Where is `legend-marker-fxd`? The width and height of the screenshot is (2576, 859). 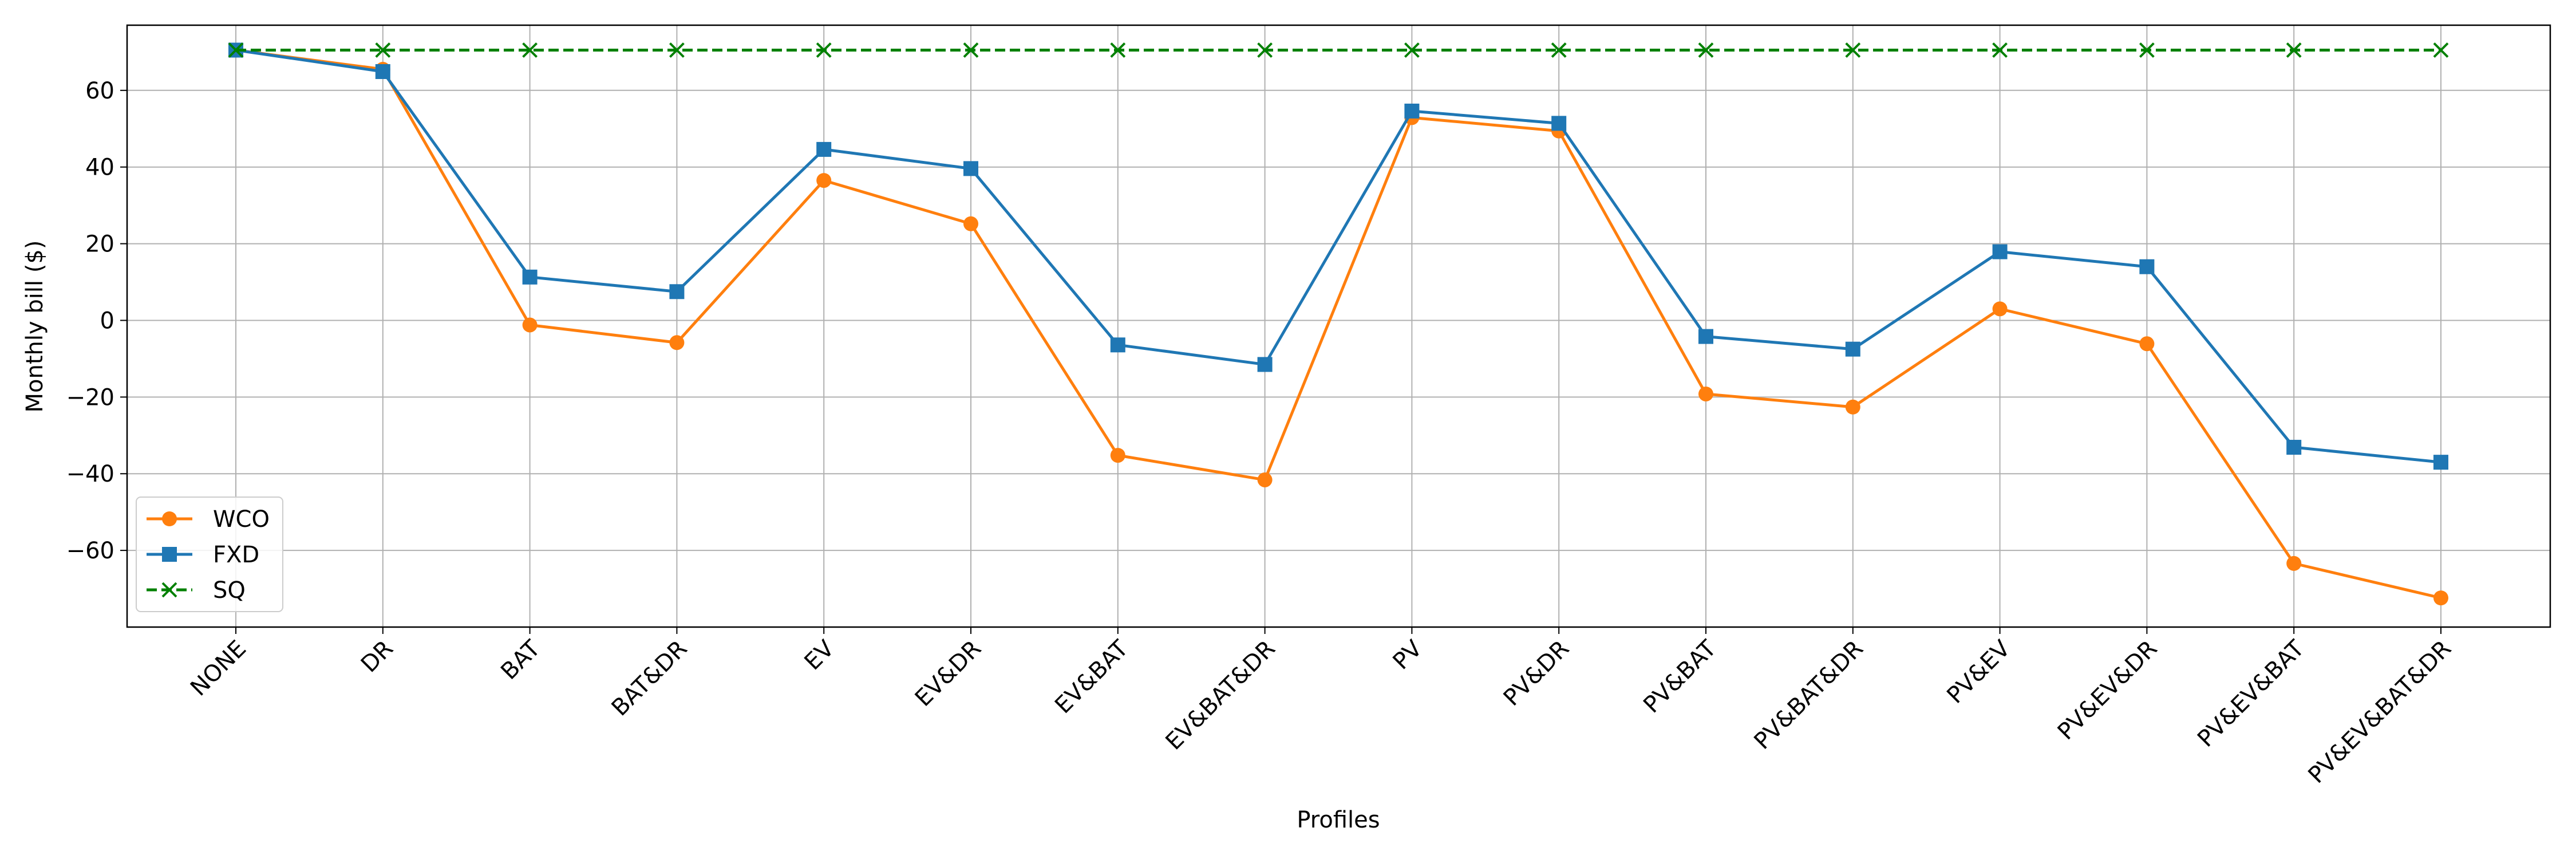
legend-marker-fxd is located at coordinates (169, 554).